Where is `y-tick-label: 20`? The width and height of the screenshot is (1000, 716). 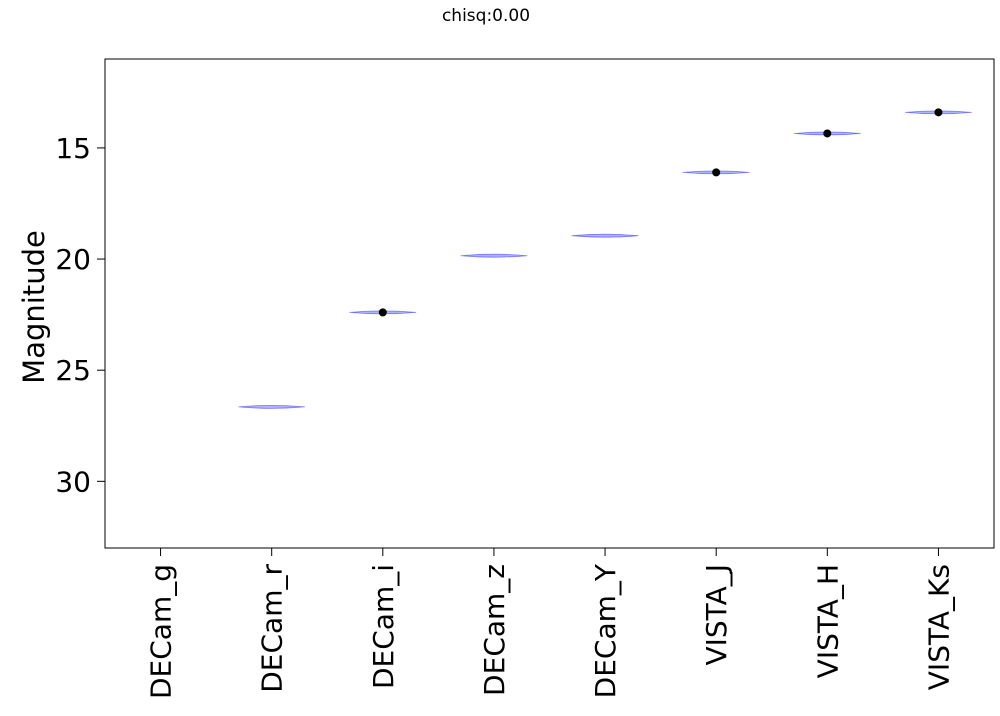 y-tick-label: 20 is located at coordinates (73, 259).